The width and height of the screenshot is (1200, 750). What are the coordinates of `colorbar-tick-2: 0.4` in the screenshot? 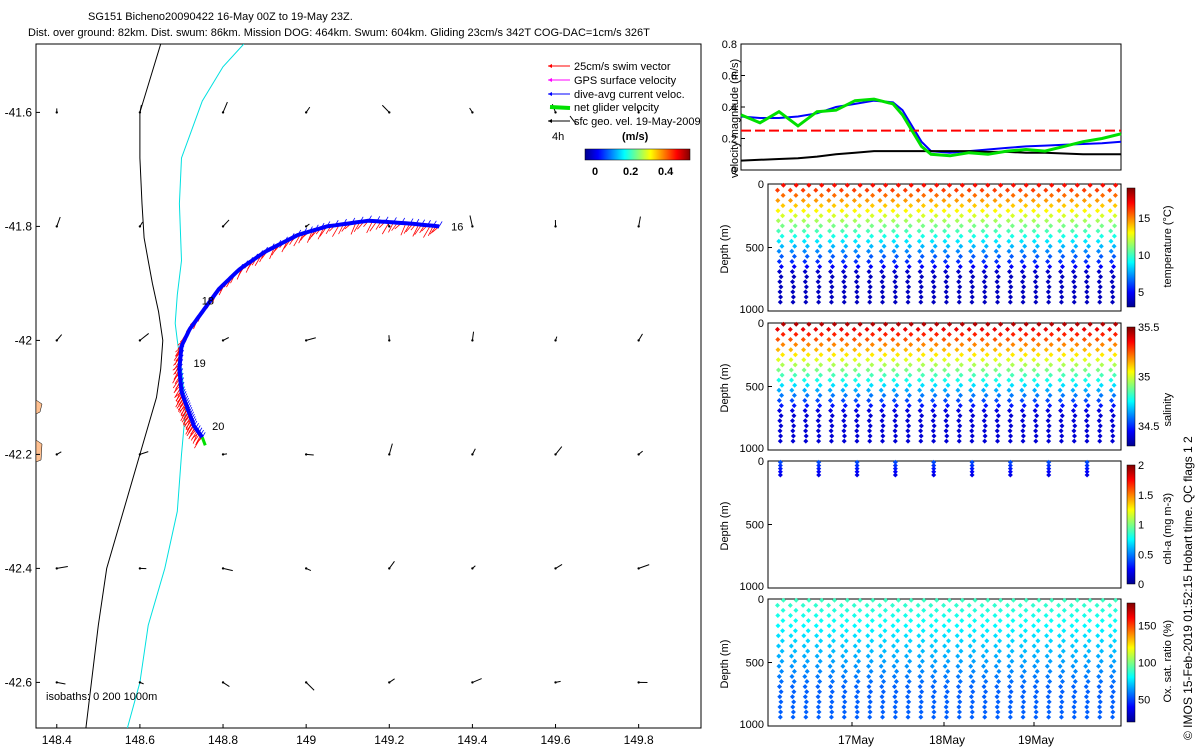 It's located at (666, 172).